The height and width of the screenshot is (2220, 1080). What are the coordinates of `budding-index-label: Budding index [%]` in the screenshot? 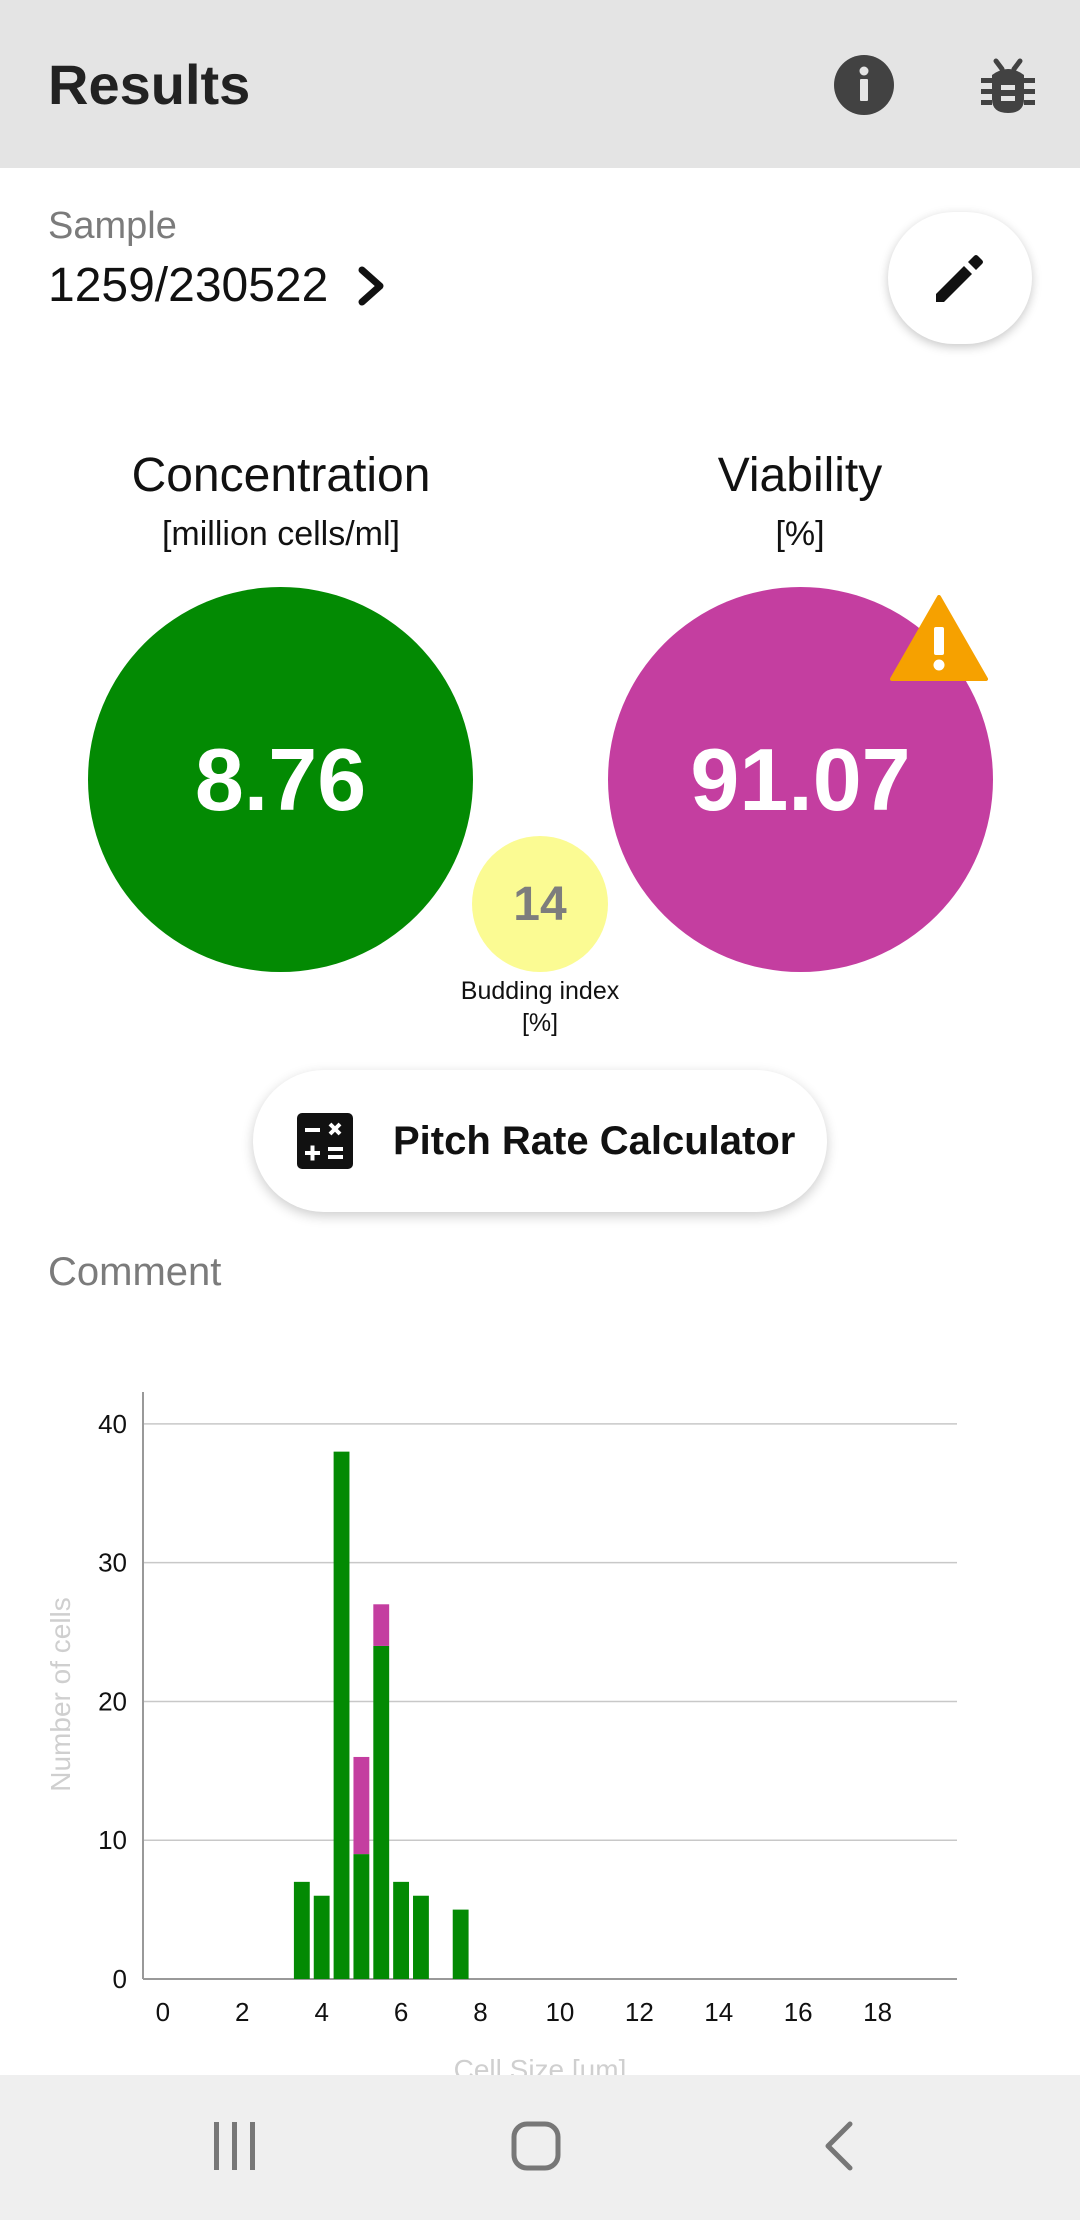 It's located at (540, 1007).